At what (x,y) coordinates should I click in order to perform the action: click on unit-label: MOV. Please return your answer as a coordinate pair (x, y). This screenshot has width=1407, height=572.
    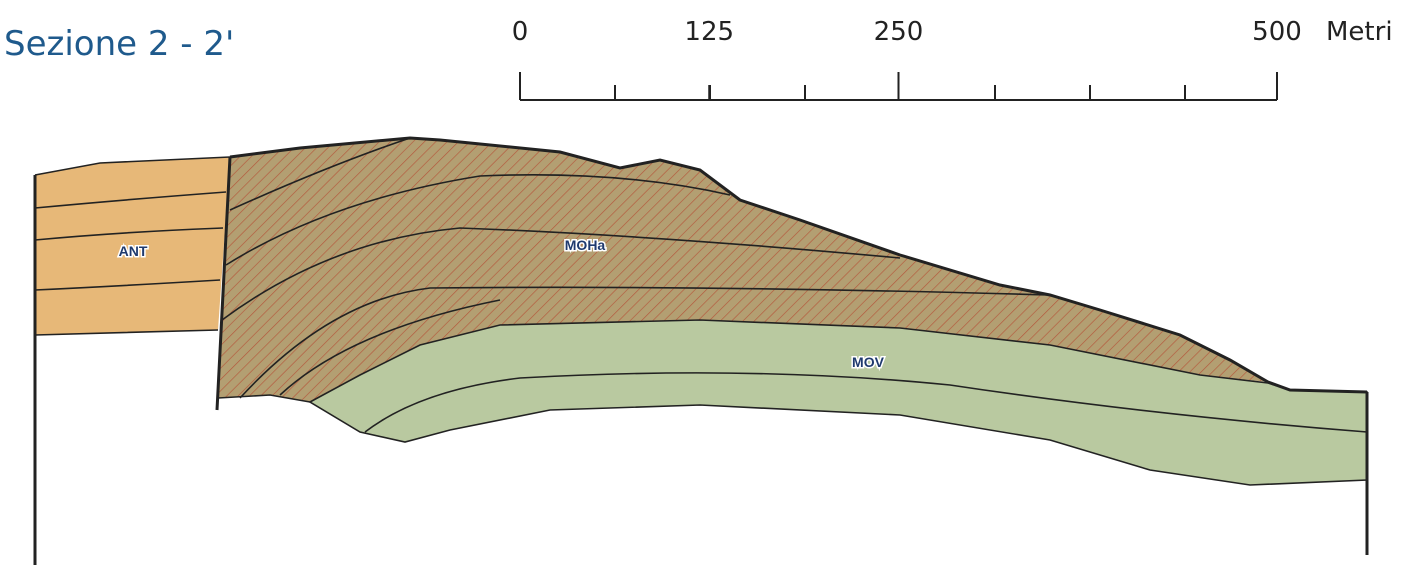
    Looking at the image, I should click on (868, 362).